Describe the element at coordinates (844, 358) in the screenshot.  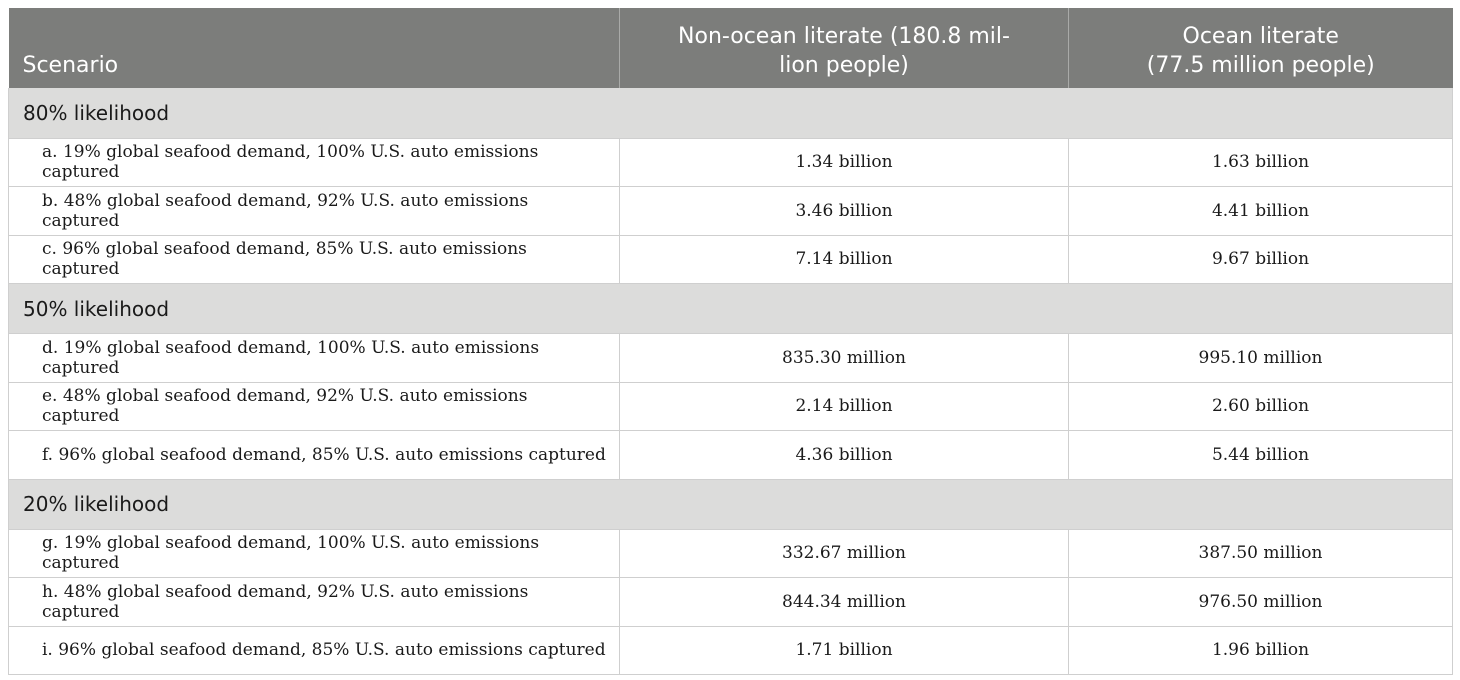
I see `non-ocean-literate-cell: 835.30 million` at that location.